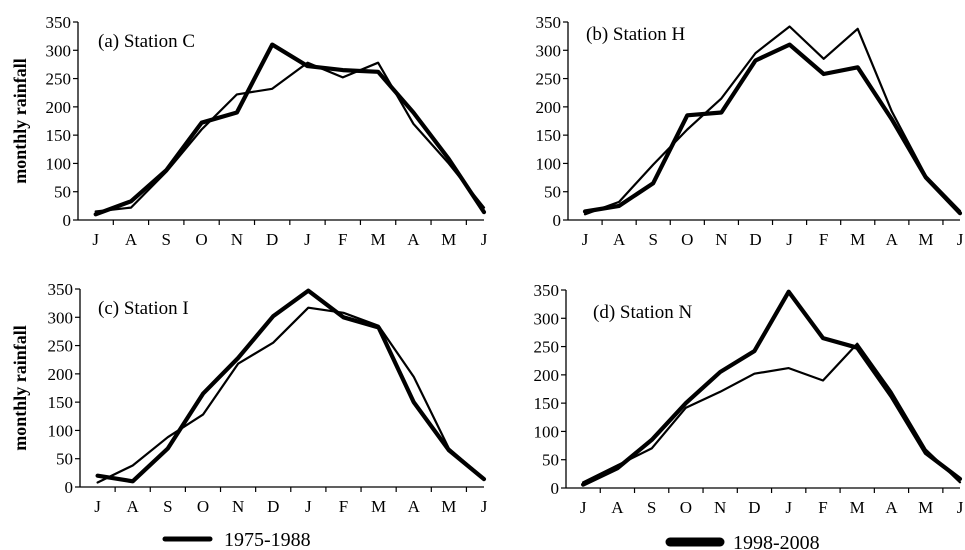 This screenshot has height=550, width=965. I want to click on chart-title: (b) Station H, so click(635, 34).